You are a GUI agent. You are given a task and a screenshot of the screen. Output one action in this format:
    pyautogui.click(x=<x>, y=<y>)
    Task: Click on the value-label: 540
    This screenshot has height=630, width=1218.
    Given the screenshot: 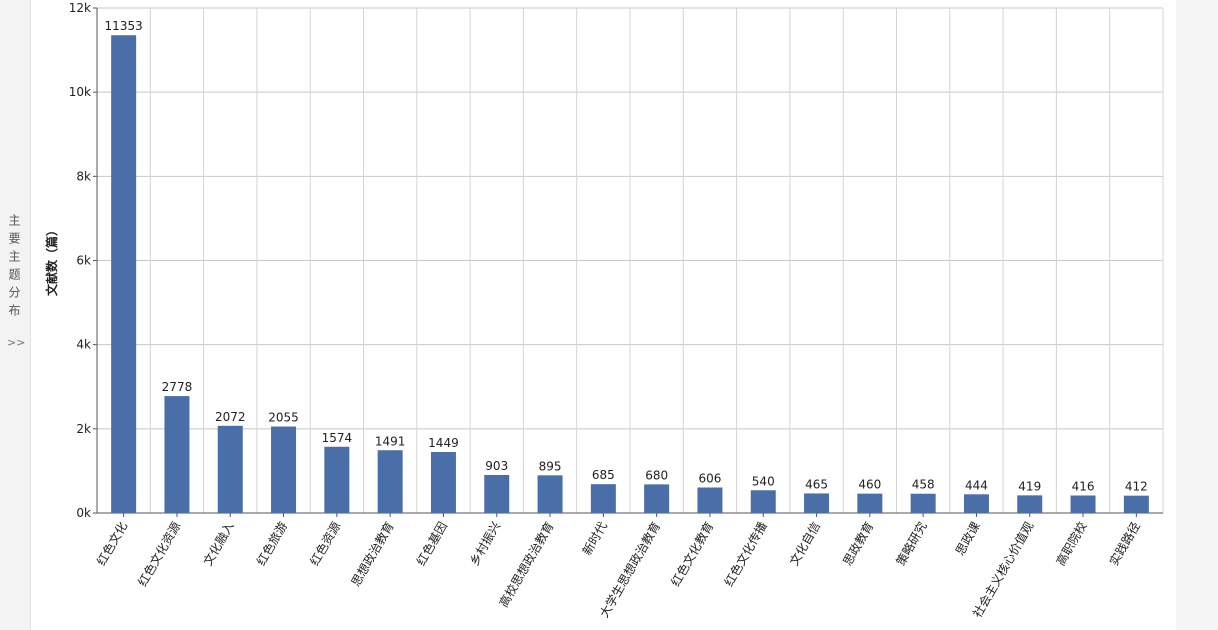 What is the action you would take?
    pyautogui.click(x=763, y=481)
    